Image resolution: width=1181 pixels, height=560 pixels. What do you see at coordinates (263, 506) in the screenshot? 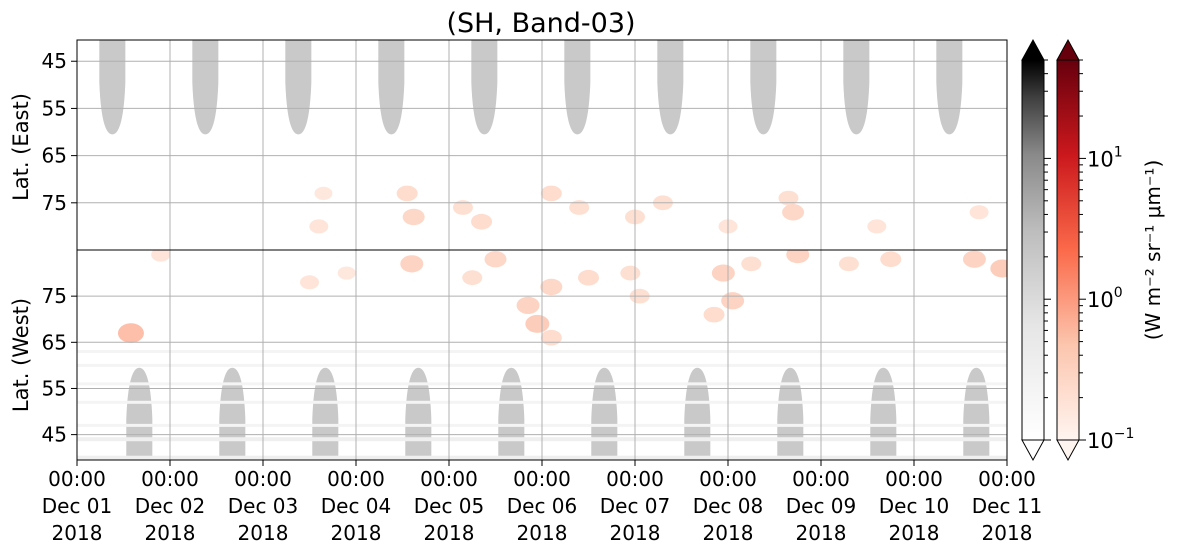
I see `xtick-label: Dec 03` at bounding box center [263, 506].